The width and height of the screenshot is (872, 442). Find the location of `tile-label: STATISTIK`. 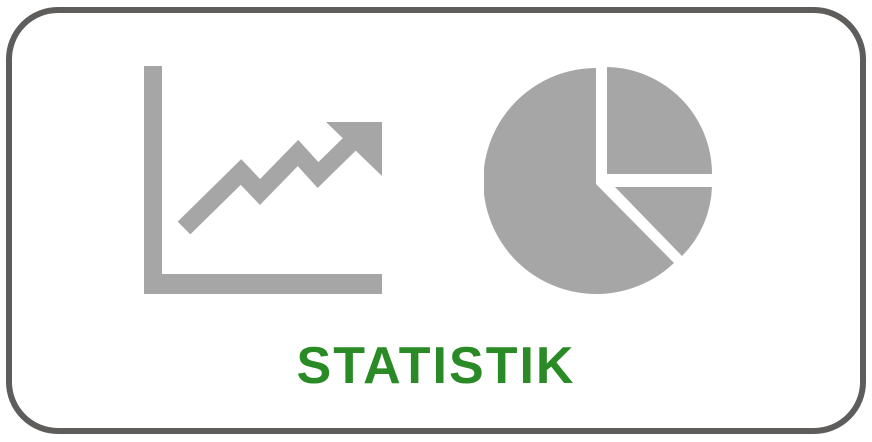

tile-label: STATISTIK is located at coordinates (436, 366).